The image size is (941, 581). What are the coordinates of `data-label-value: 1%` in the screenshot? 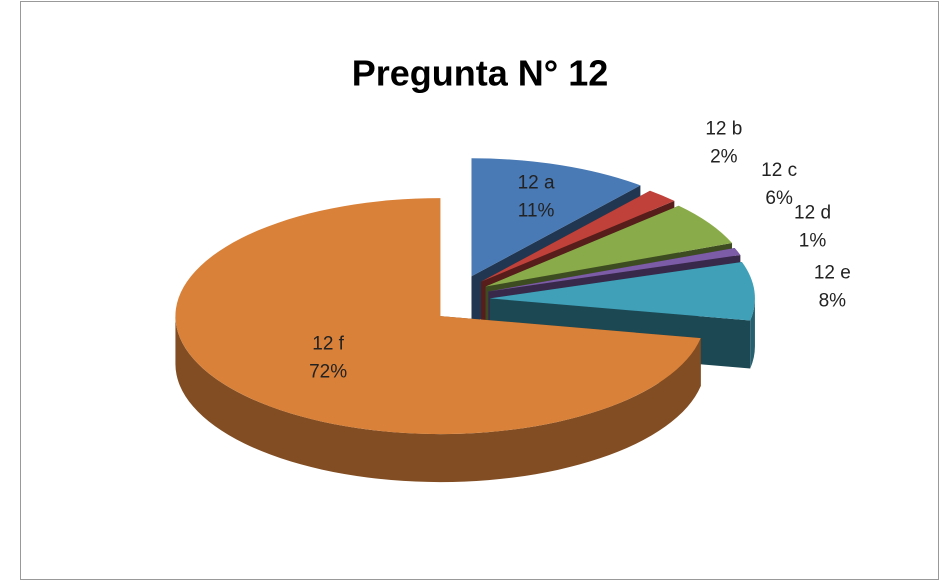 It's located at (813, 241).